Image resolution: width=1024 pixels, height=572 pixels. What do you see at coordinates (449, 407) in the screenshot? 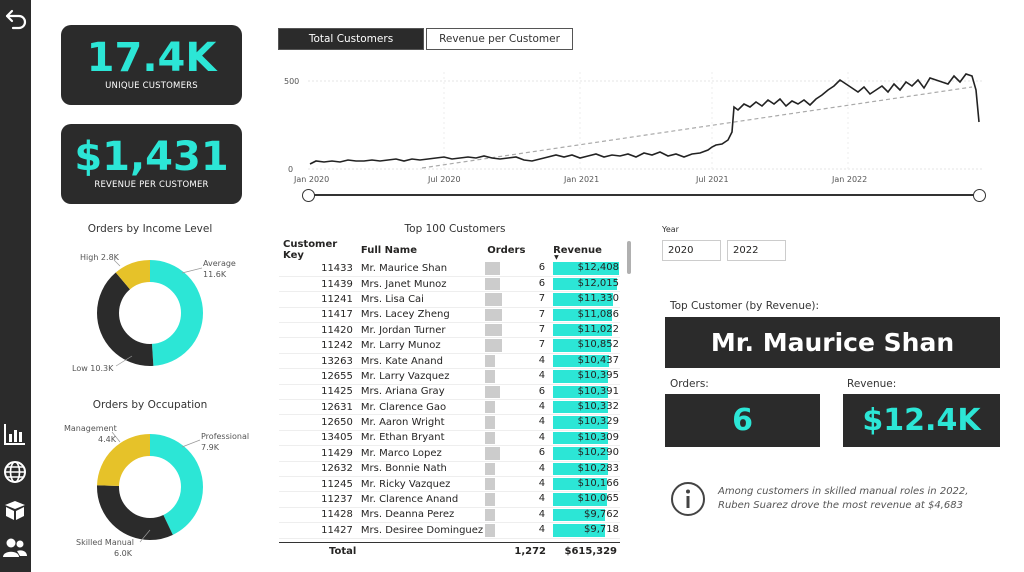
I see `table-row: 12631 Mr. Clarence Gao 4 $10,332` at bounding box center [449, 407].